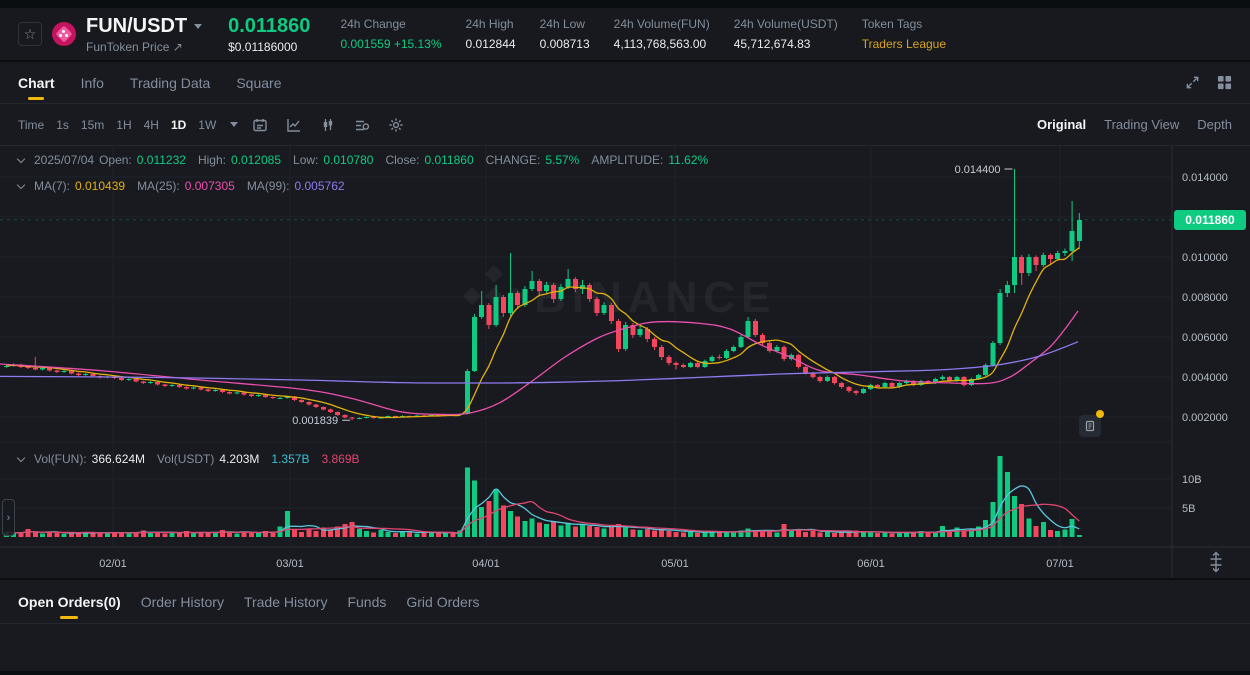 Image resolution: width=1250 pixels, height=675 pixels. I want to click on chart-view-switch: Original Trading View Depth, so click(1134, 124).